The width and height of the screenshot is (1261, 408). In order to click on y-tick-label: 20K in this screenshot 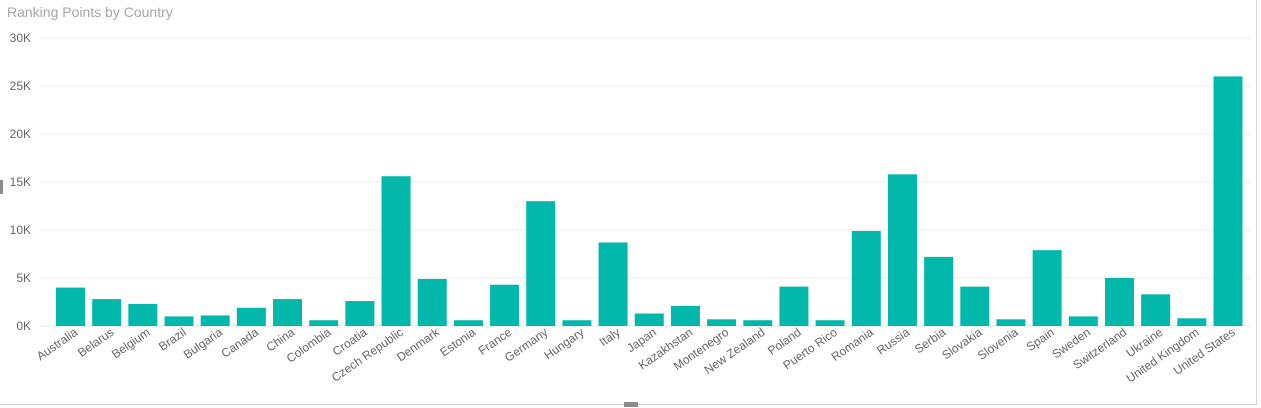, I will do `click(20, 134)`.